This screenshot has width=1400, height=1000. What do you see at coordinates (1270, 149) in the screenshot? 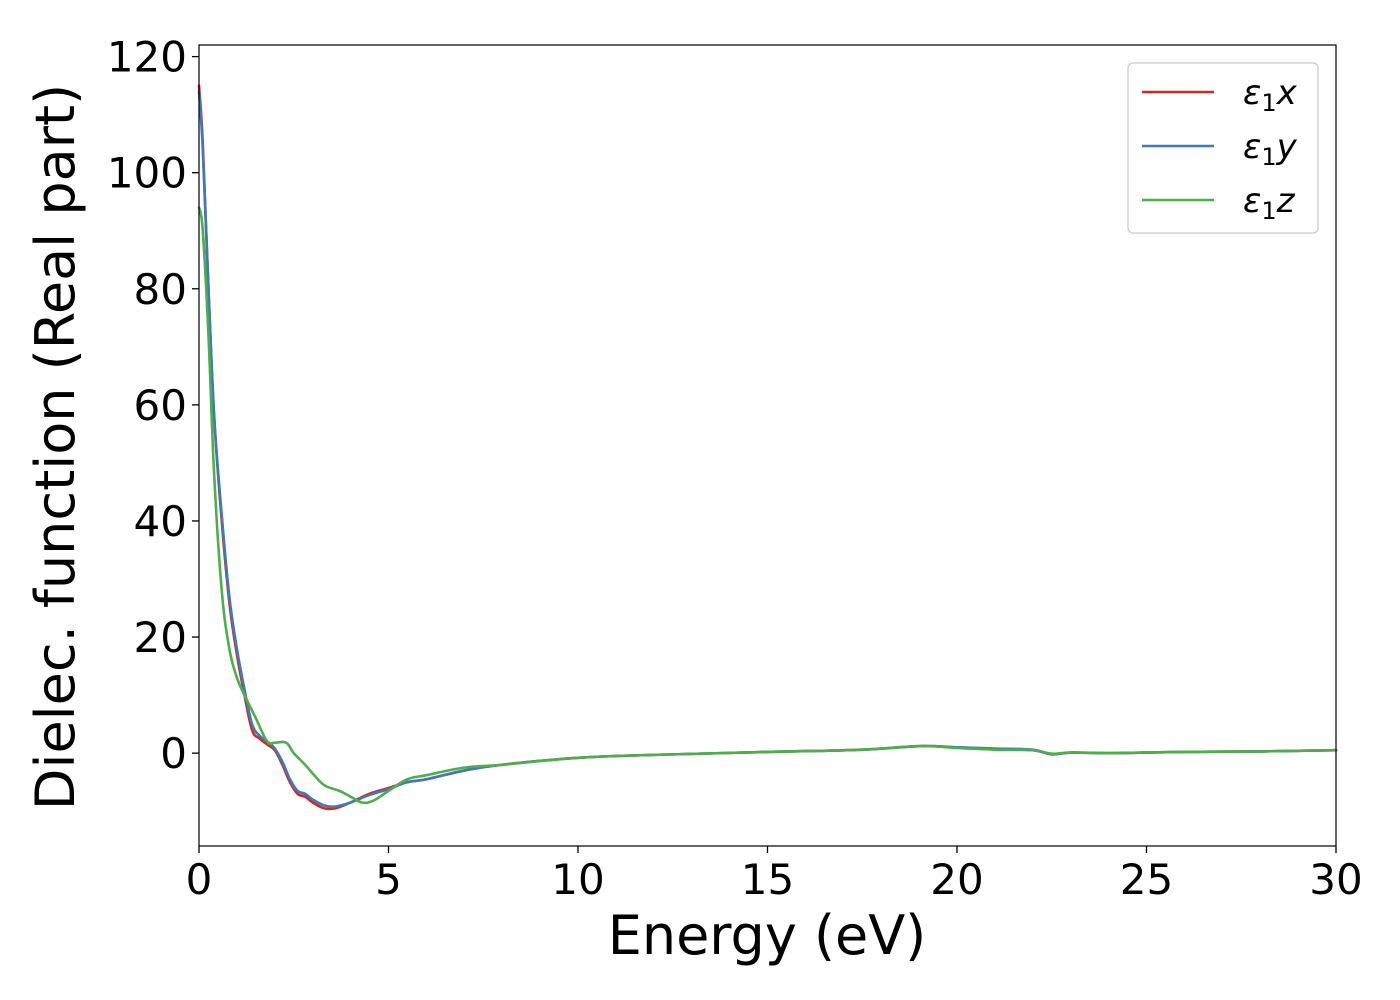
I see `legend-label-2: ε1y` at bounding box center [1270, 149].